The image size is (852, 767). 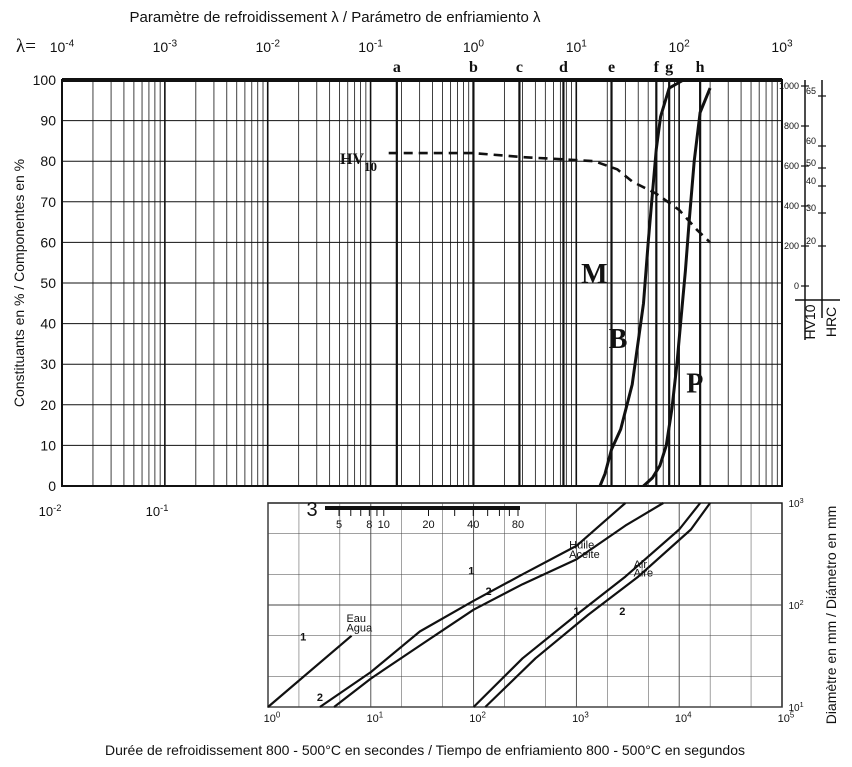 What do you see at coordinates (477, 718) in the screenshot?
I see `lower-x-tick-label: 10²` at bounding box center [477, 718].